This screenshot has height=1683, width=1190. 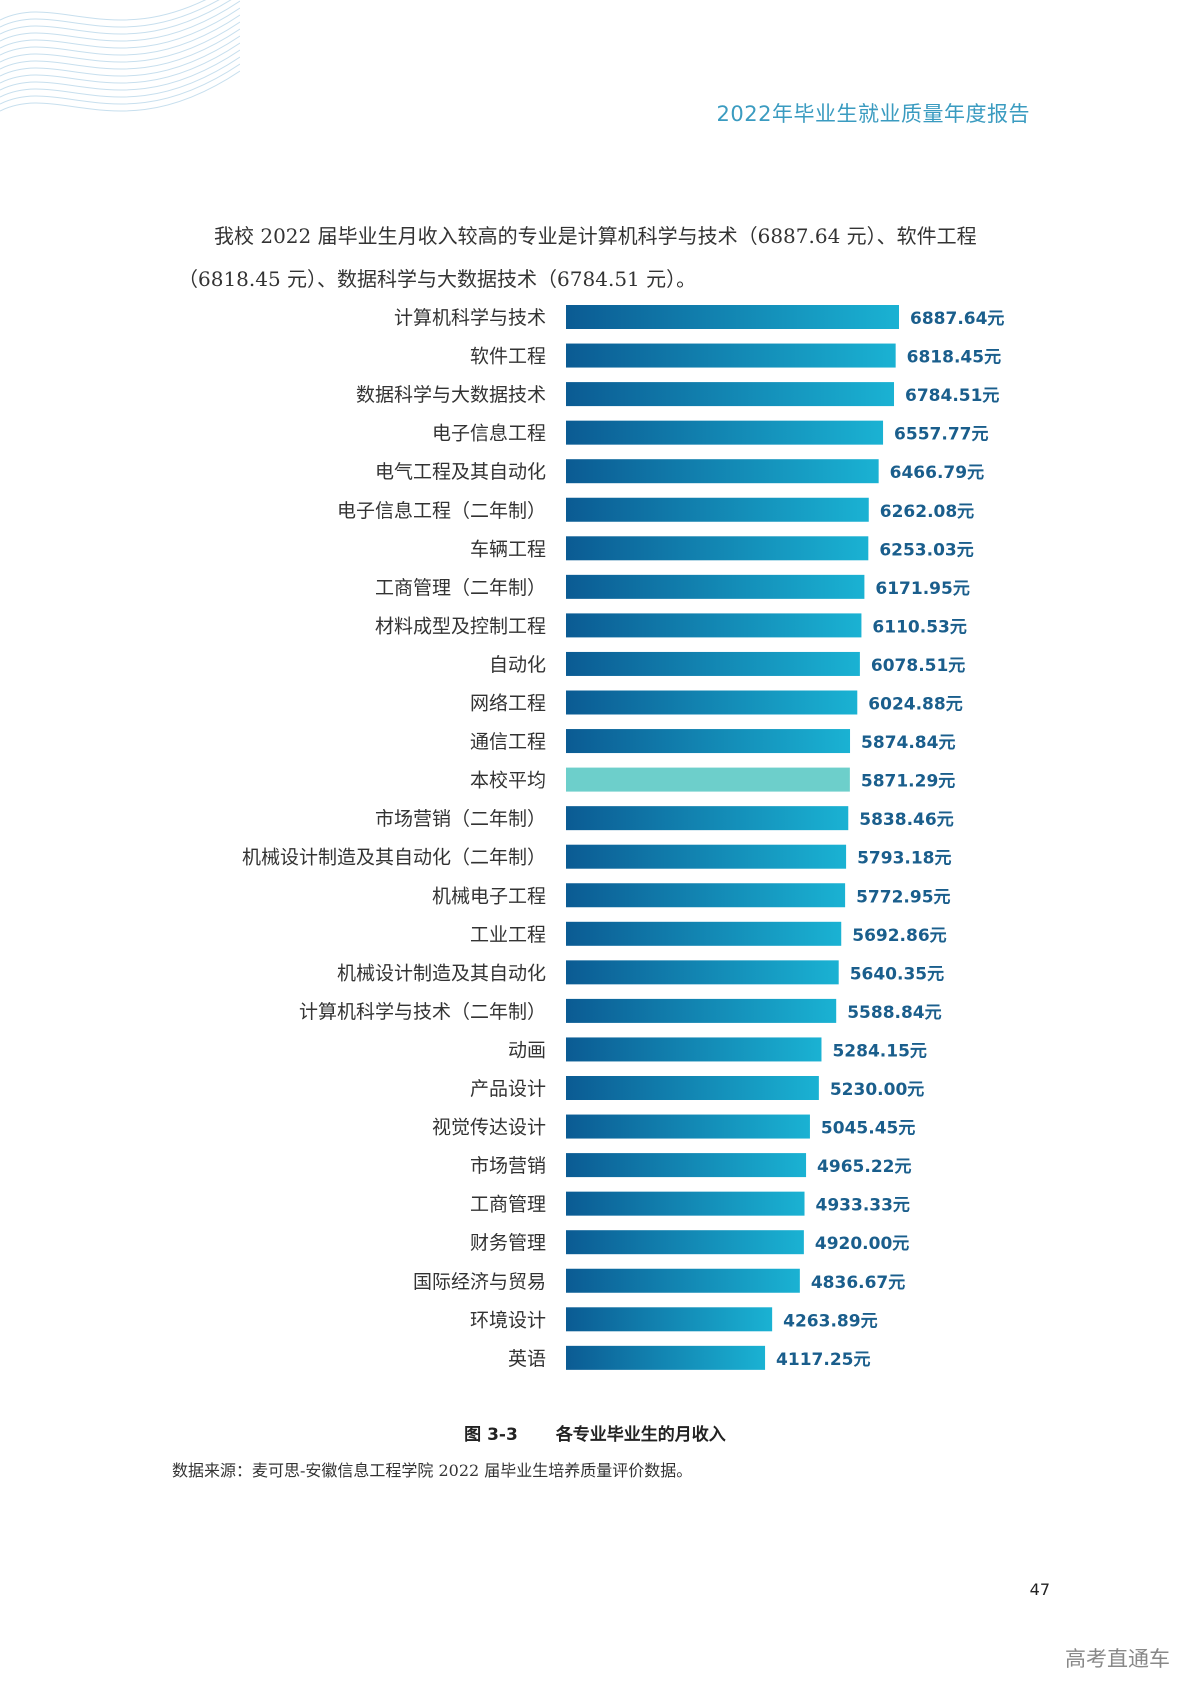 What do you see at coordinates (873, 114) in the screenshot?
I see `report-header-title: 2022年毕业生就业质量年度报告` at bounding box center [873, 114].